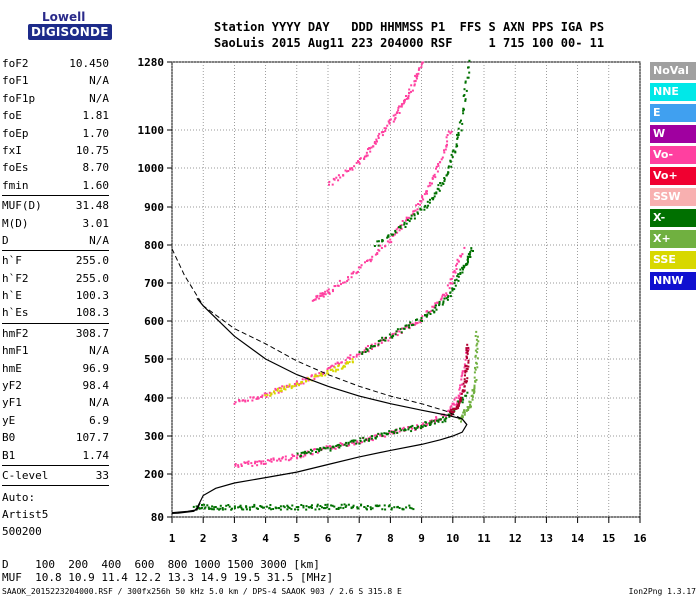  What do you see at coordinates (55, 205) in the screenshot?
I see `param-row: MUF(D) 31.48` at bounding box center [55, 205].